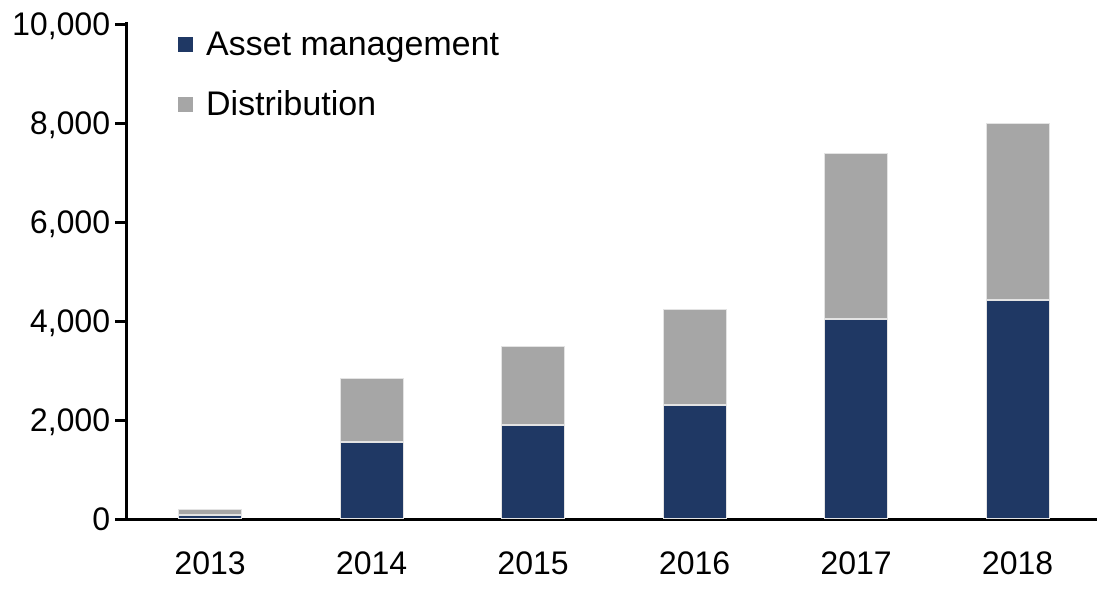 The image size is (1102, 594). I want to click on y-axis-label: 0, so click(101, 519).